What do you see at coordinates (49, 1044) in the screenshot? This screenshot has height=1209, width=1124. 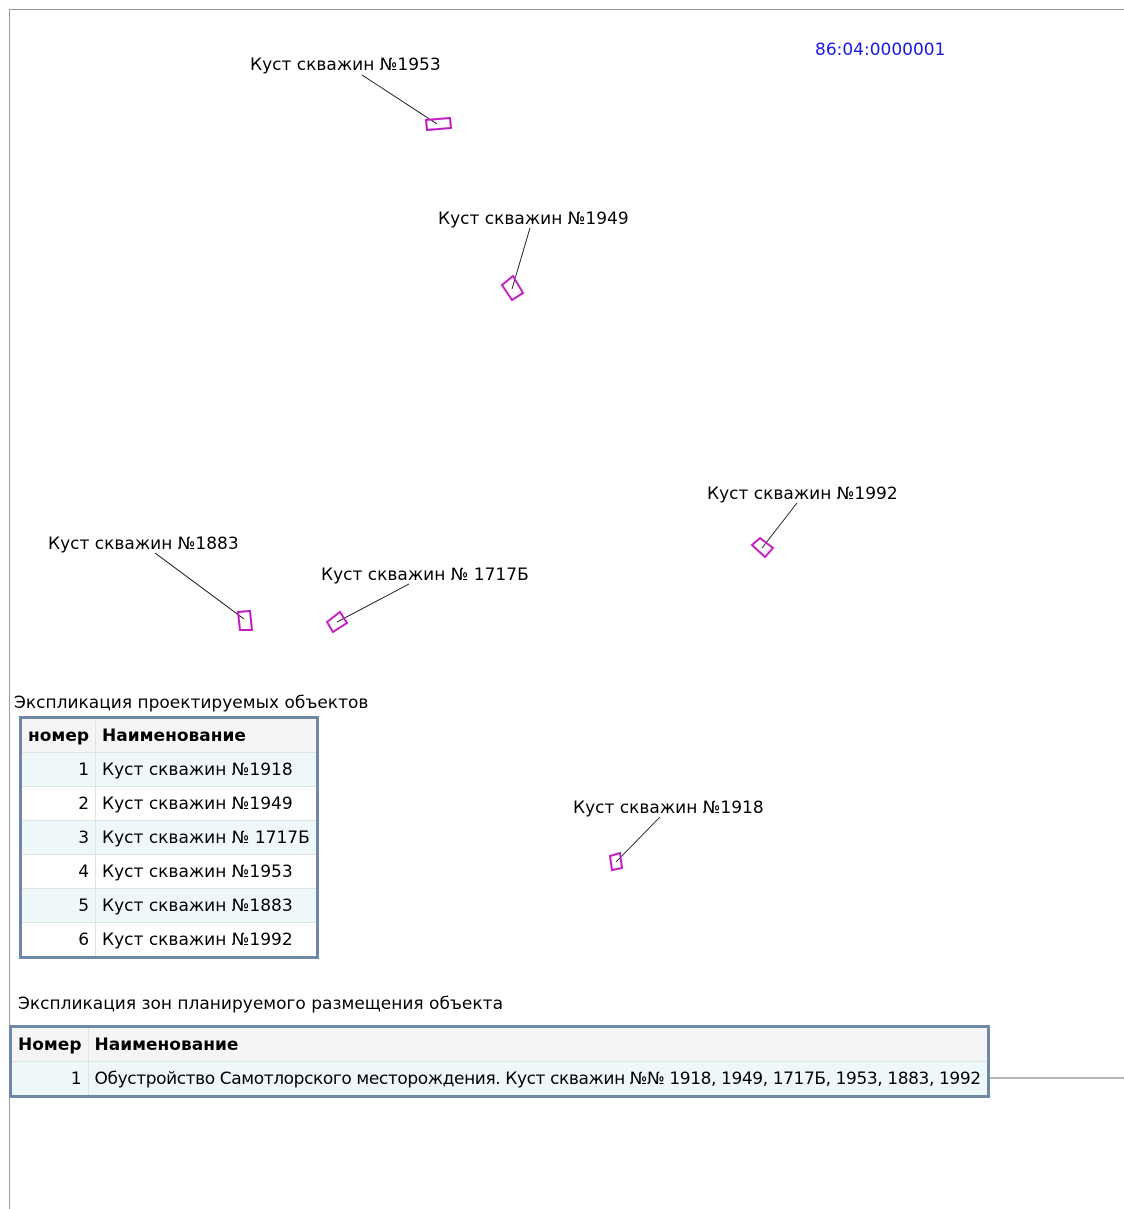 I see `column-header-number: Номер` at bounding box center [49, 1044].